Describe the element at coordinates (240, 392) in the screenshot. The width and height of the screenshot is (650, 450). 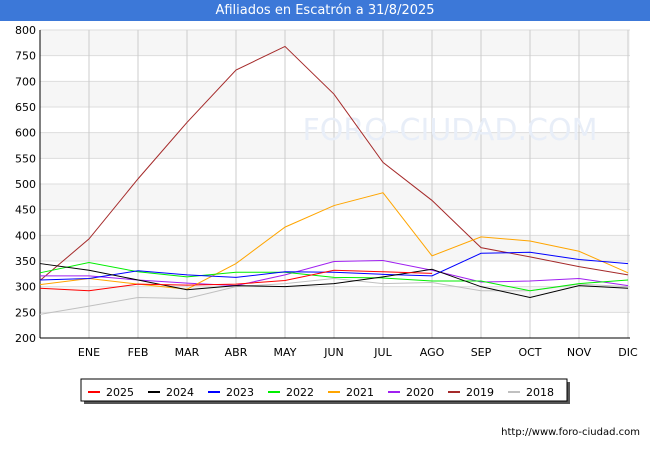
I see `legend-label-2023: 2023` at that location.